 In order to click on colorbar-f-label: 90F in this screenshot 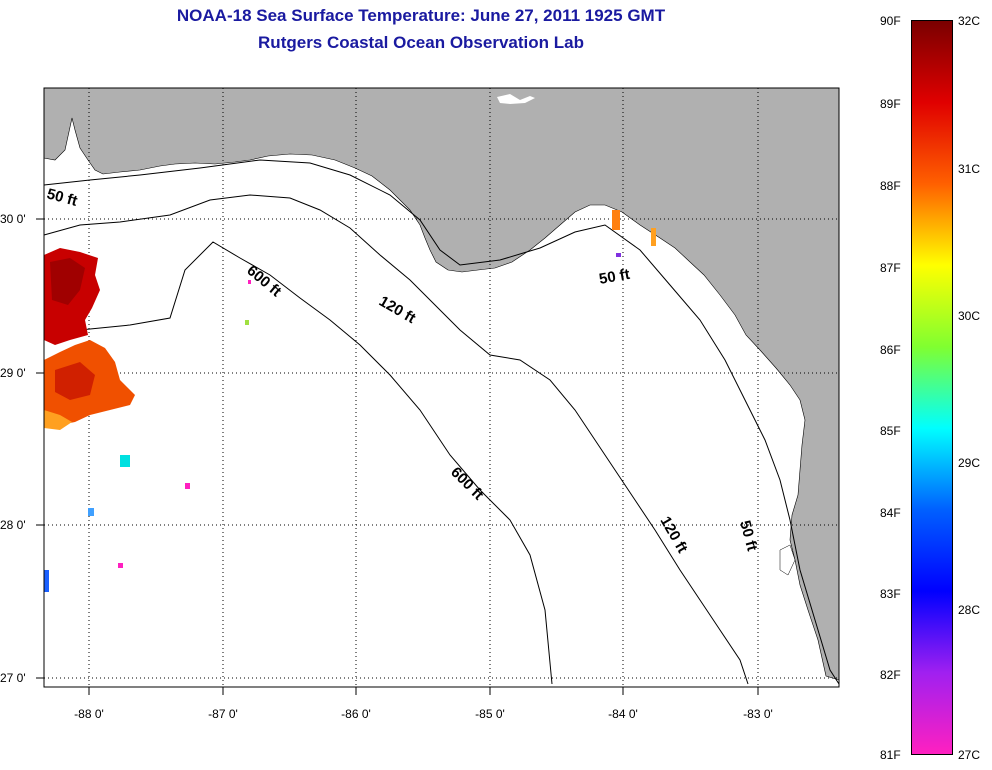, I will do `click(890, 21)`.